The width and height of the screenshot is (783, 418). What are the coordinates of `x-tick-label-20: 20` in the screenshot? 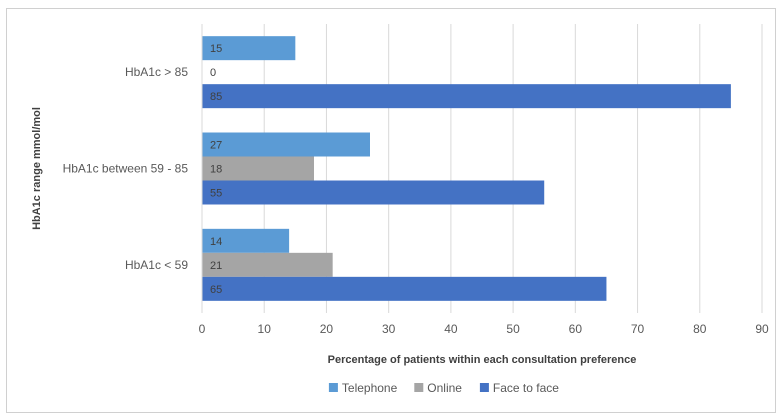 It's located at (327, 329).